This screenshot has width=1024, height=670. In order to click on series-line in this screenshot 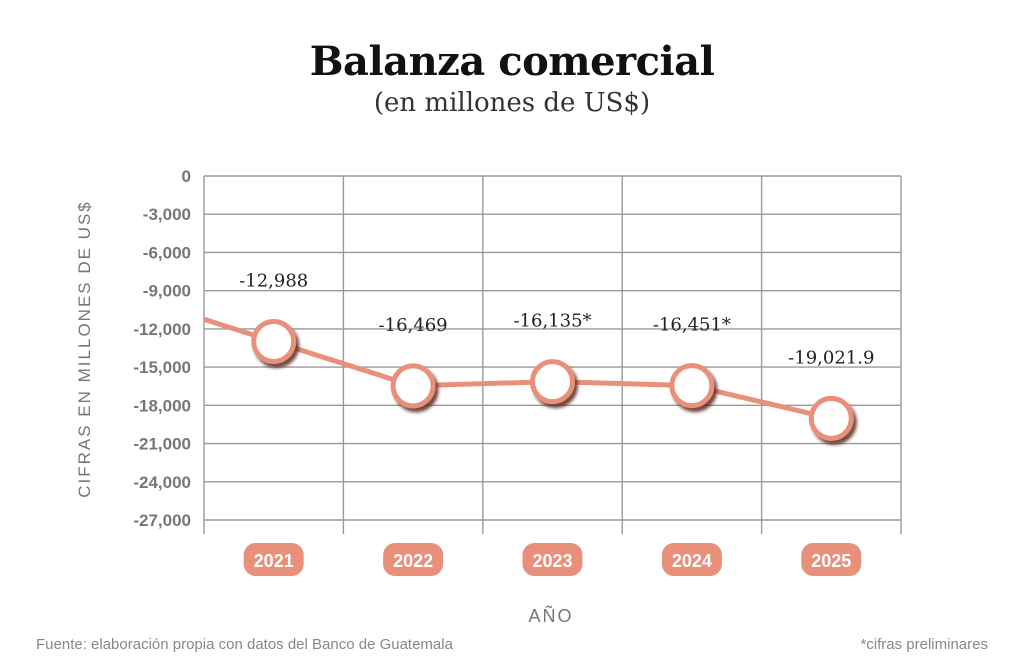, I will do `click(517, 368)`.